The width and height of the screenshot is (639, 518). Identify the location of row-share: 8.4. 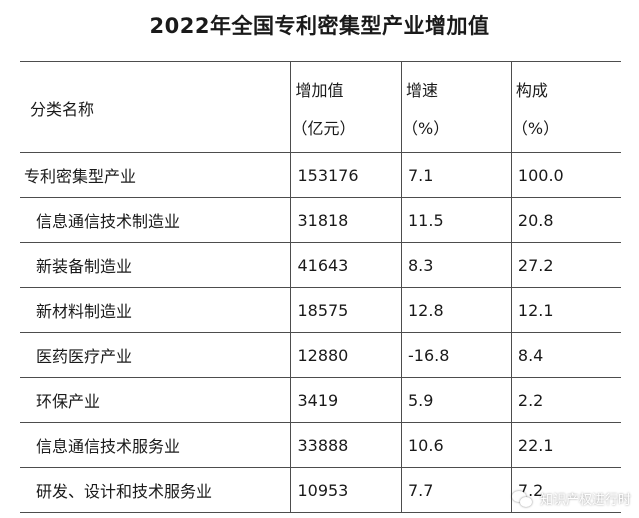
(565, 355).